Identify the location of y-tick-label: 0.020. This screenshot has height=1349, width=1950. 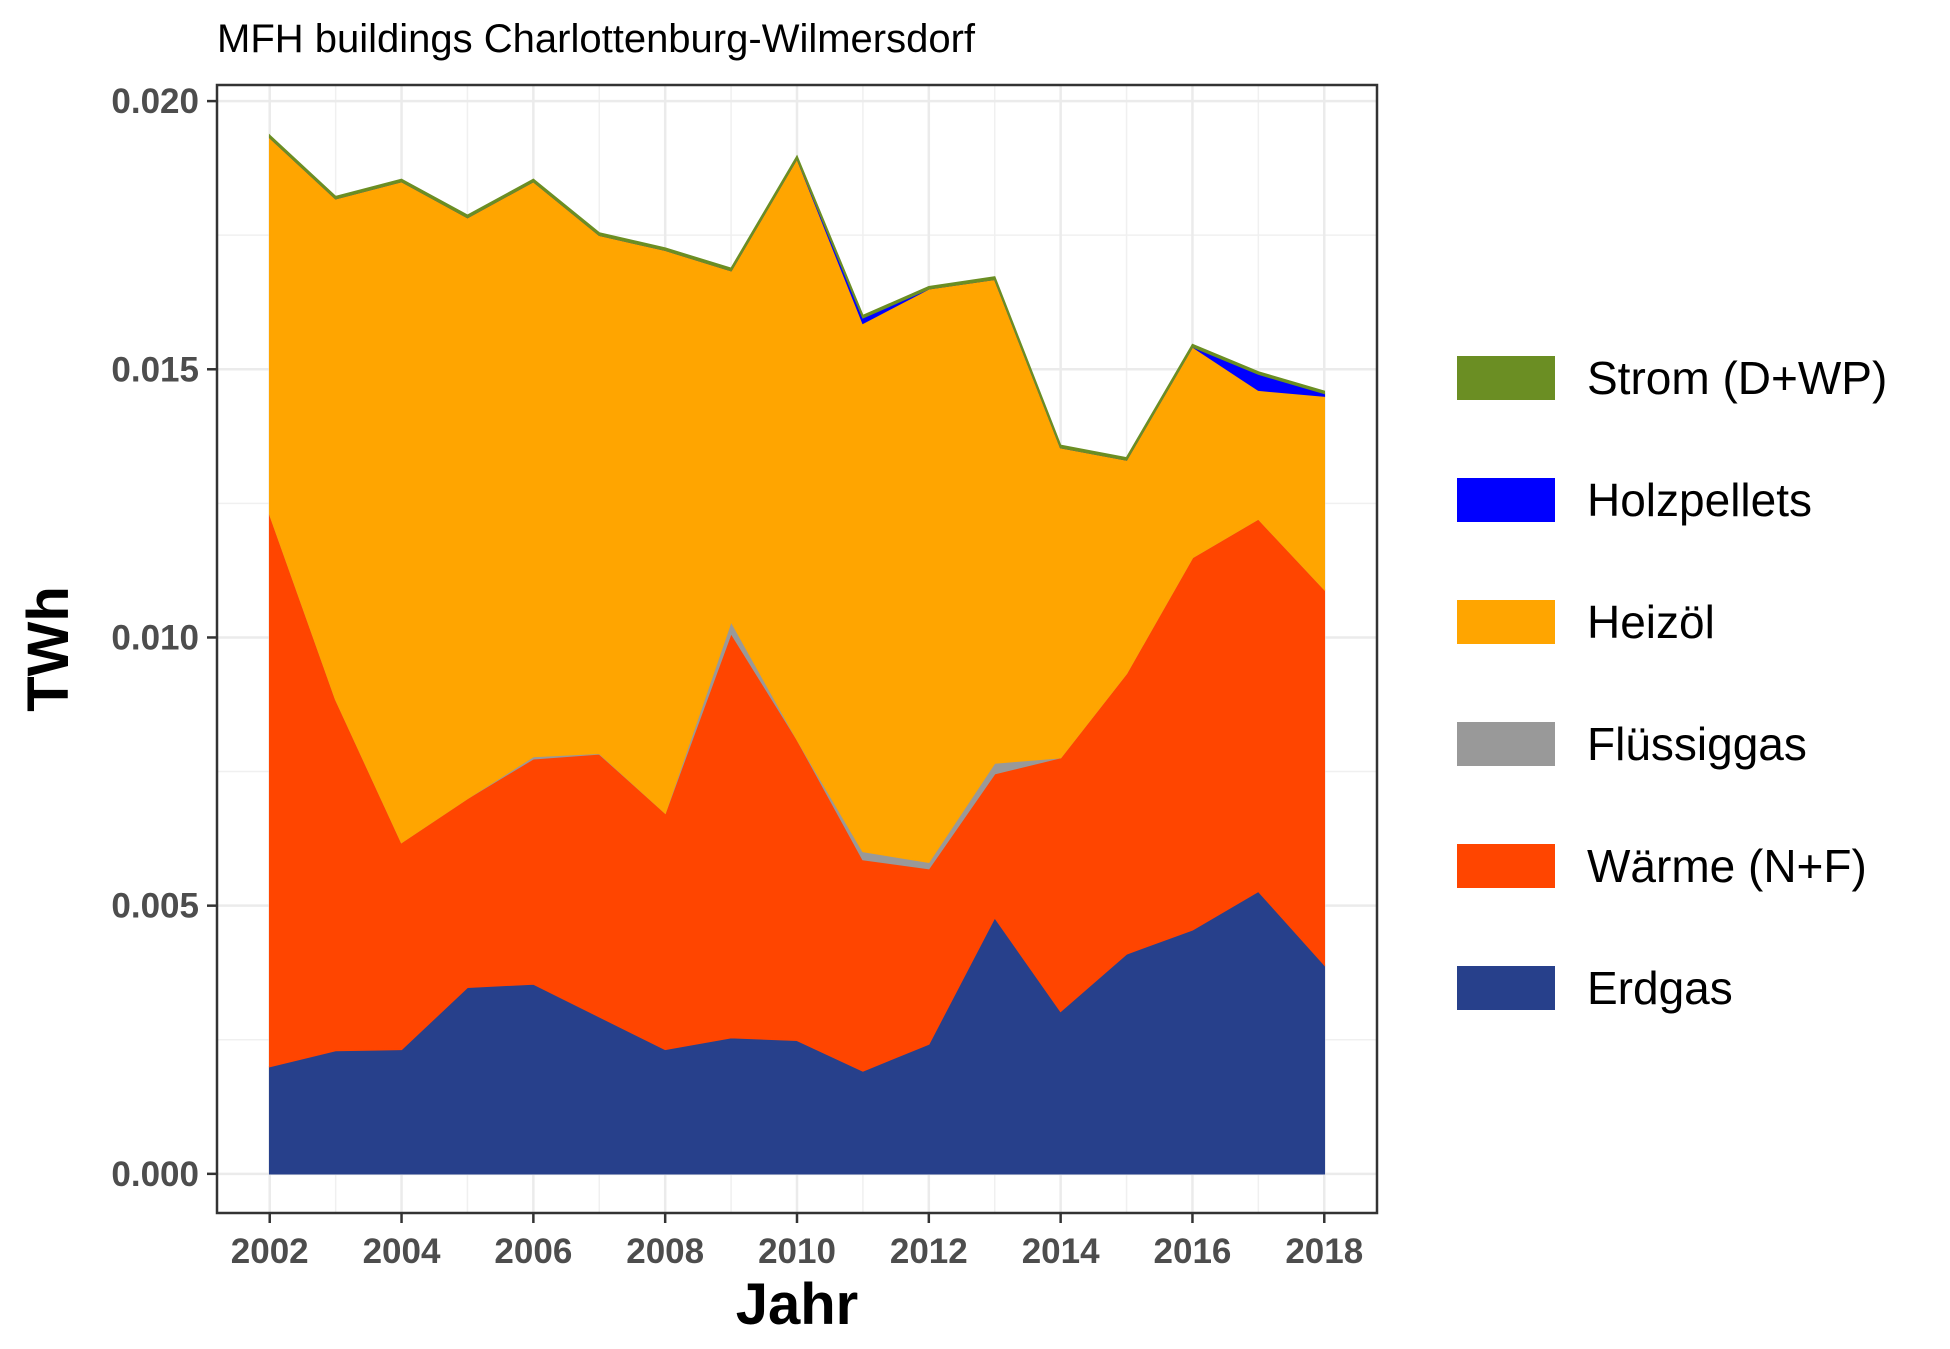
(155, 101).